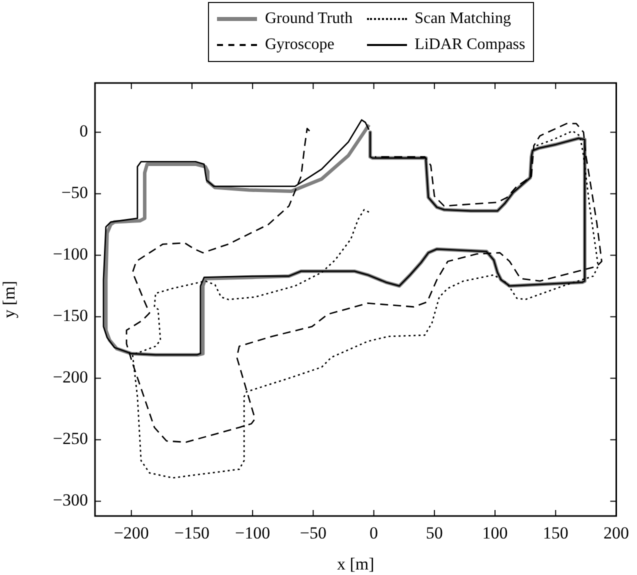 Image resolution: width=637 pixels, height=575 pixels. I want to click on y-tick-label: −50, so click(74, 192).